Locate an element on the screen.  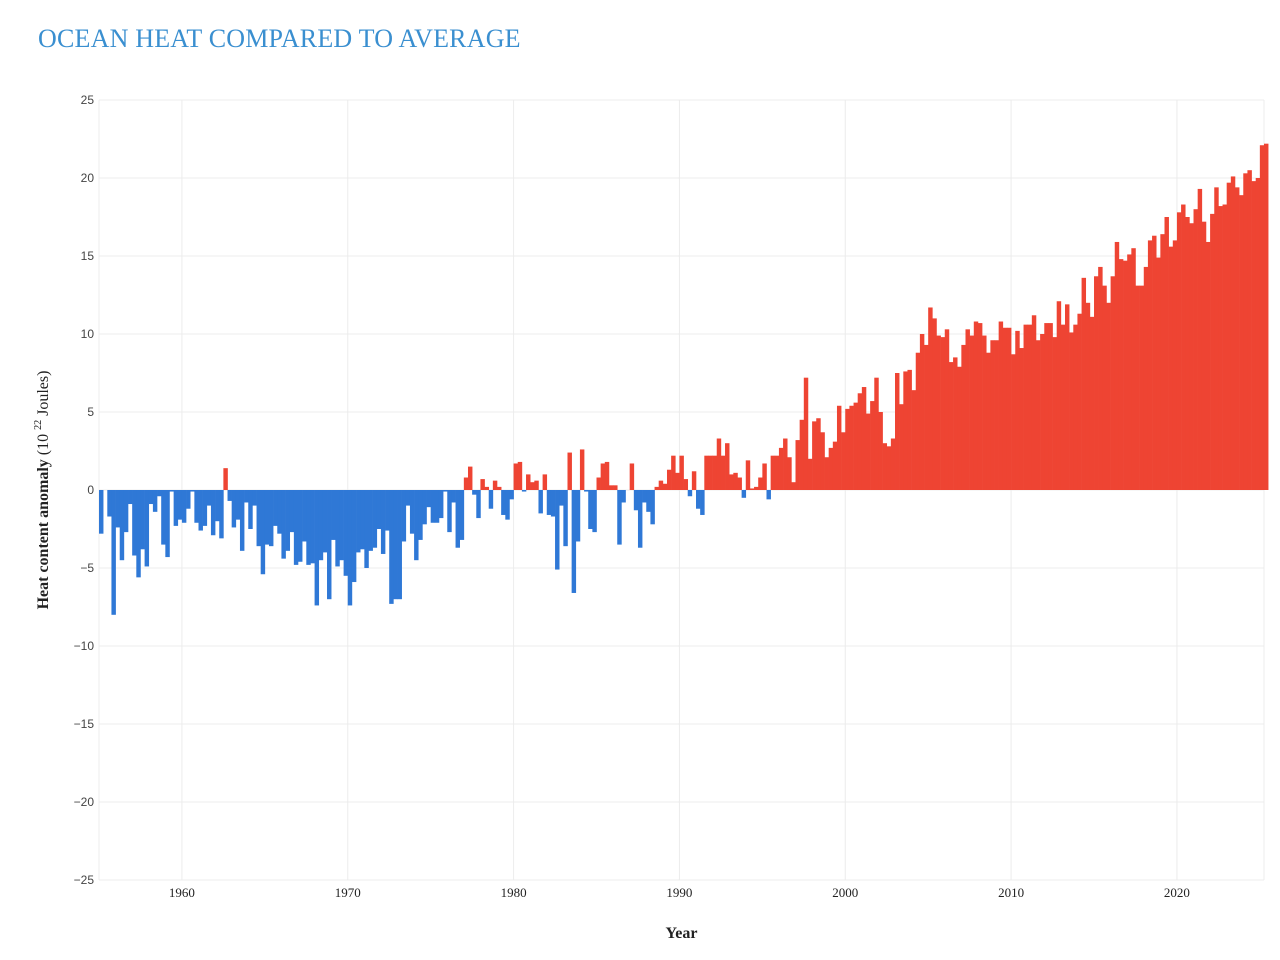
y-axis-title-prefix: (10 is located at coordinates (43, 444).